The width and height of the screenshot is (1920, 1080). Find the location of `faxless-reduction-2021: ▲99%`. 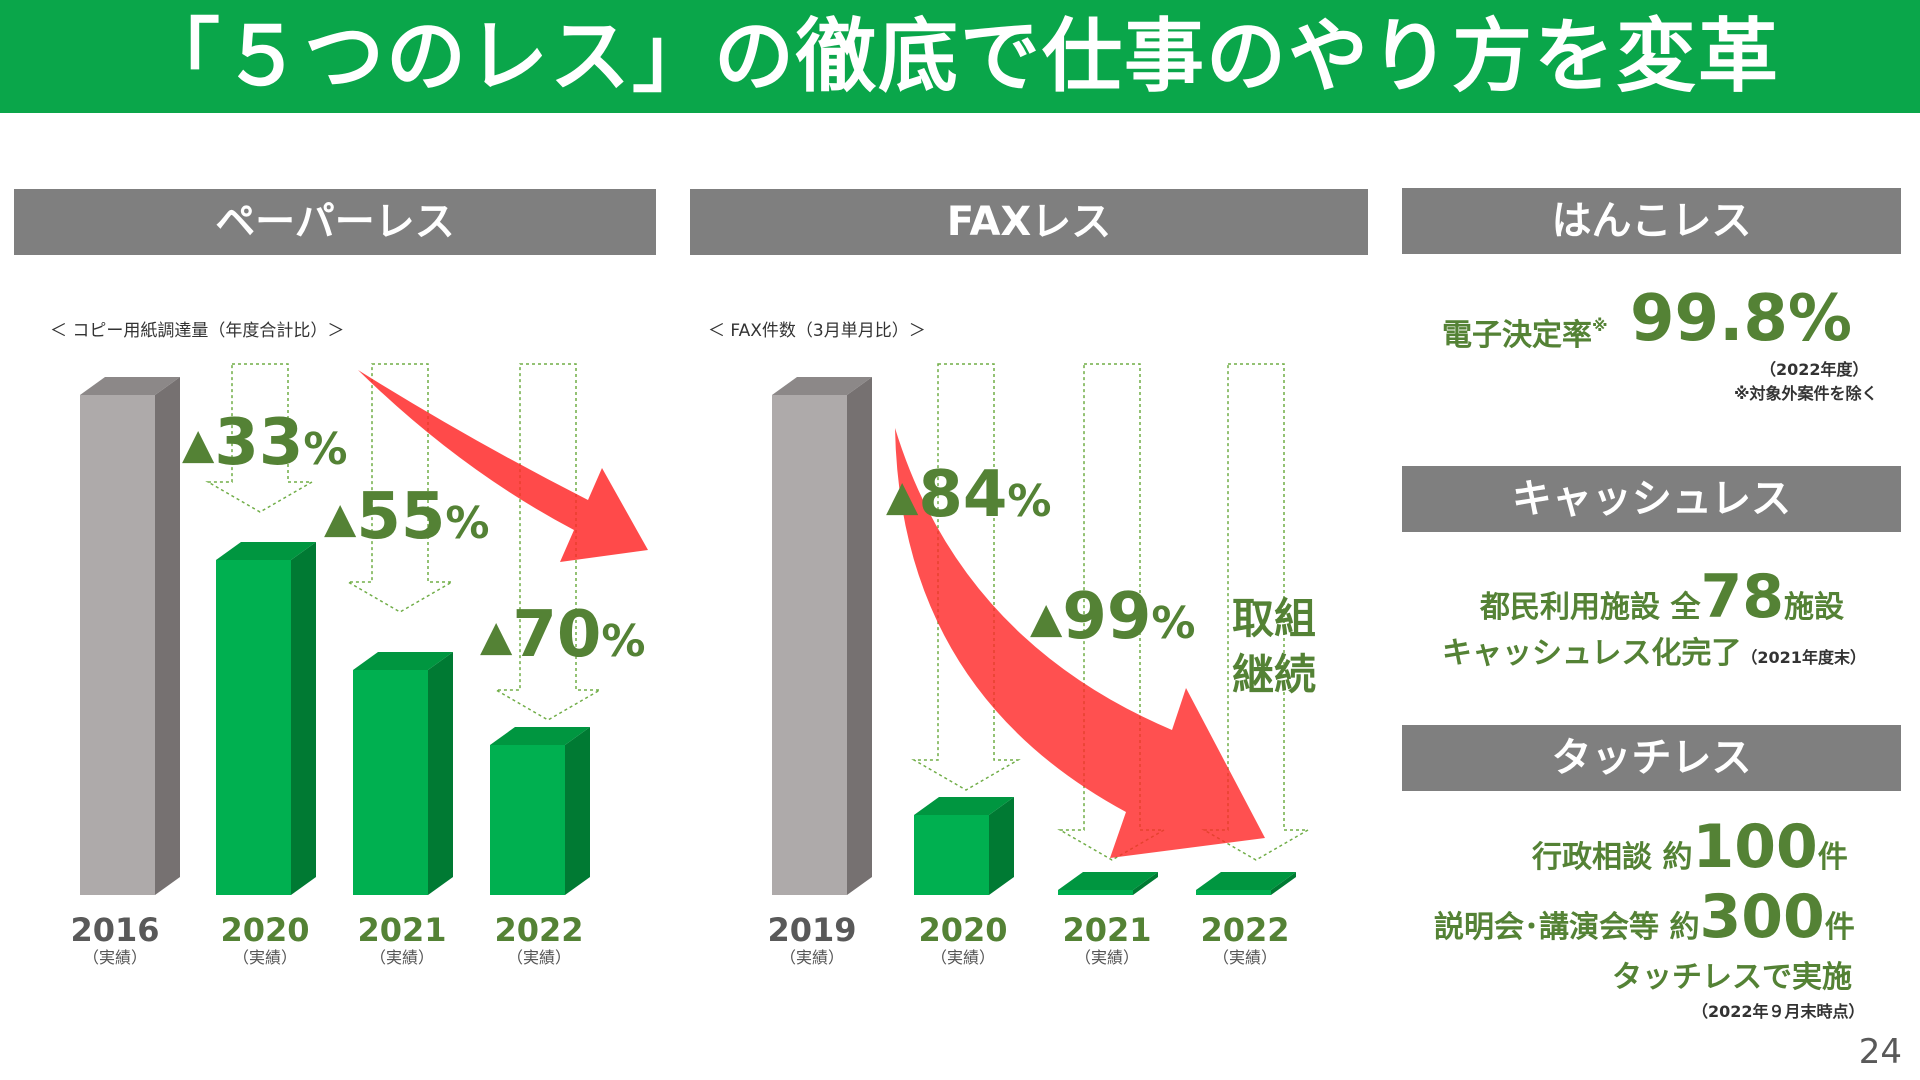

faxless-reduction-2021: ▲99% is located at coordinates (1112, 617).